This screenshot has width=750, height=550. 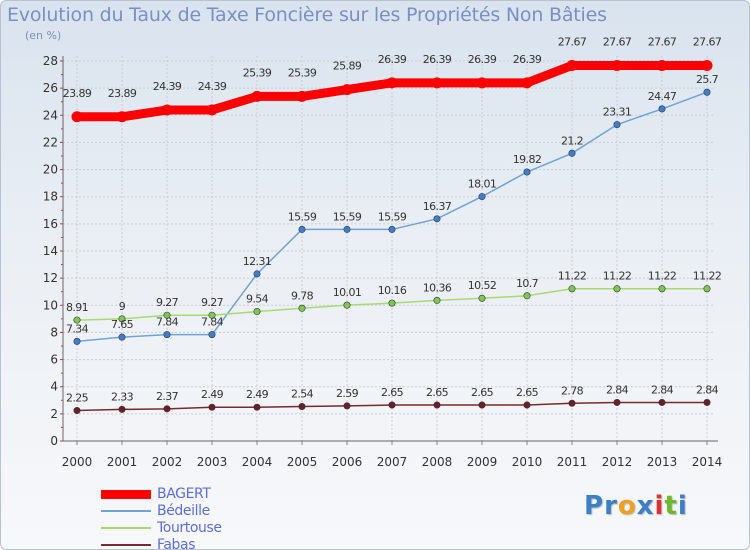 I want to click on data-label: 25.89, so click(x=347, y=66).